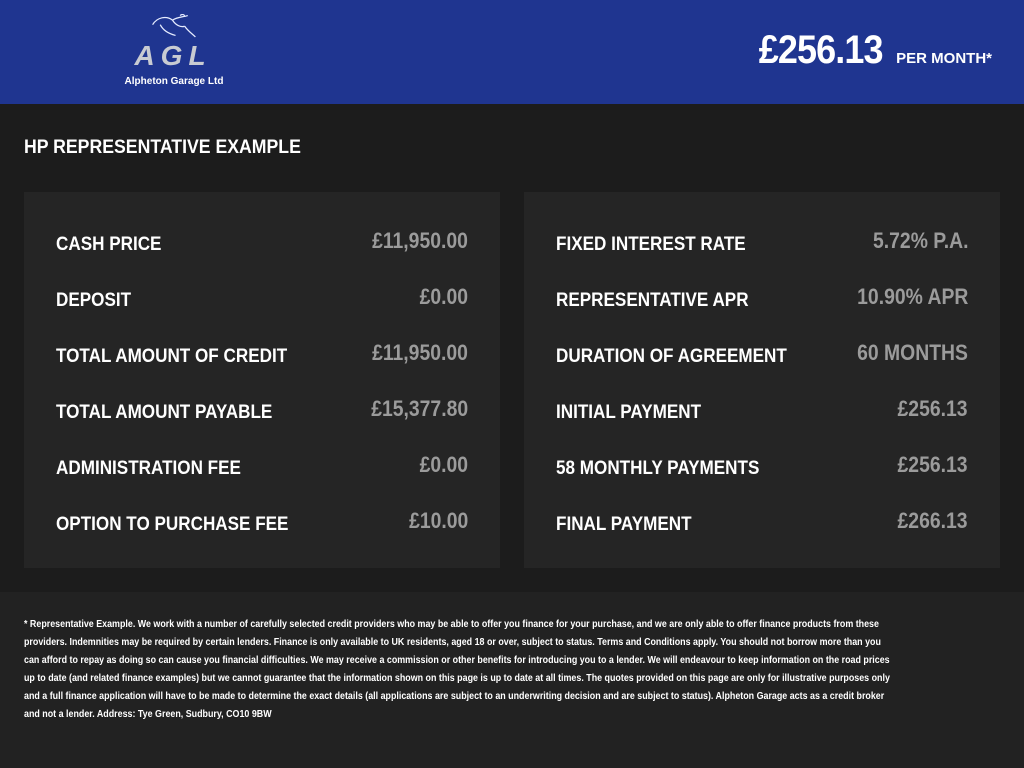  Describe the element at coordinates (164, 412) in the screenshot. I see `detail-label: TOTAL AMOUNT PAYABLE` at that location.